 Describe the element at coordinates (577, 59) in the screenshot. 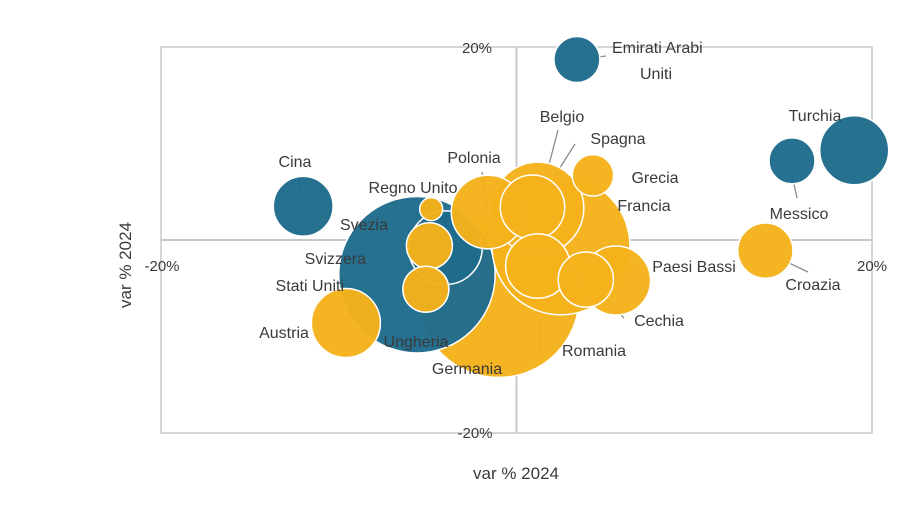

I see `bubble-emirati-arabi-uniti` at that location.